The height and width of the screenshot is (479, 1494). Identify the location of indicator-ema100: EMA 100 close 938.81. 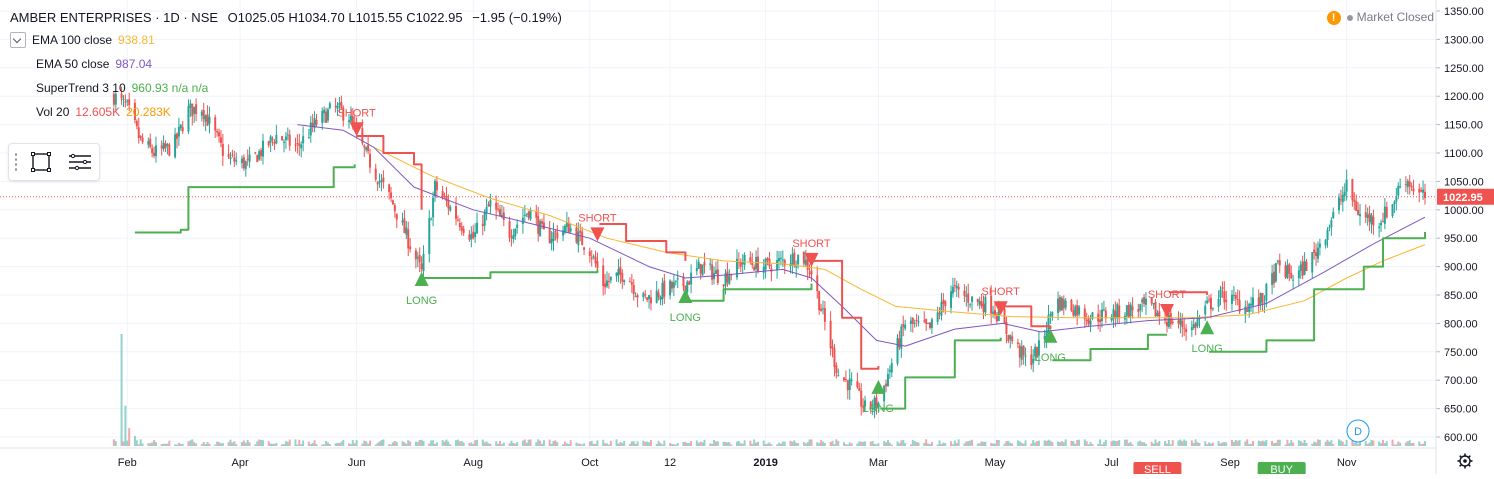
(82, 40).